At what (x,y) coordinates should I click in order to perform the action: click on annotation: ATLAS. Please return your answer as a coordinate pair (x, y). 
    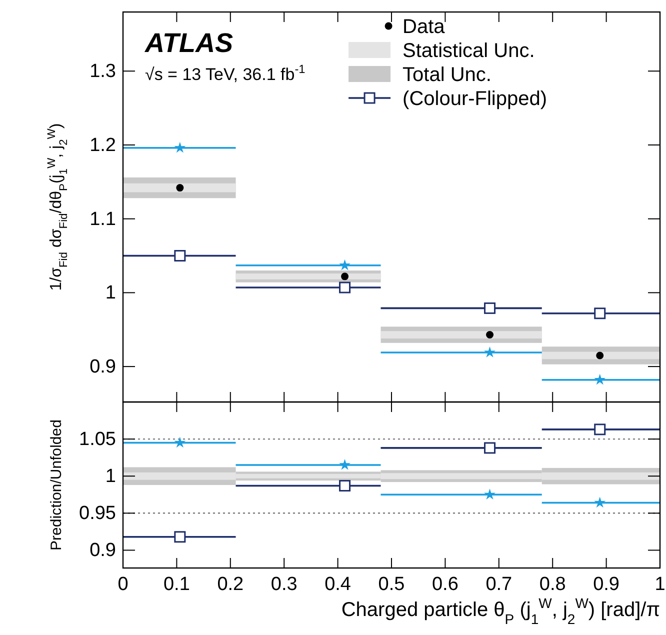
    Looking at the image, I should click on (188, 43).